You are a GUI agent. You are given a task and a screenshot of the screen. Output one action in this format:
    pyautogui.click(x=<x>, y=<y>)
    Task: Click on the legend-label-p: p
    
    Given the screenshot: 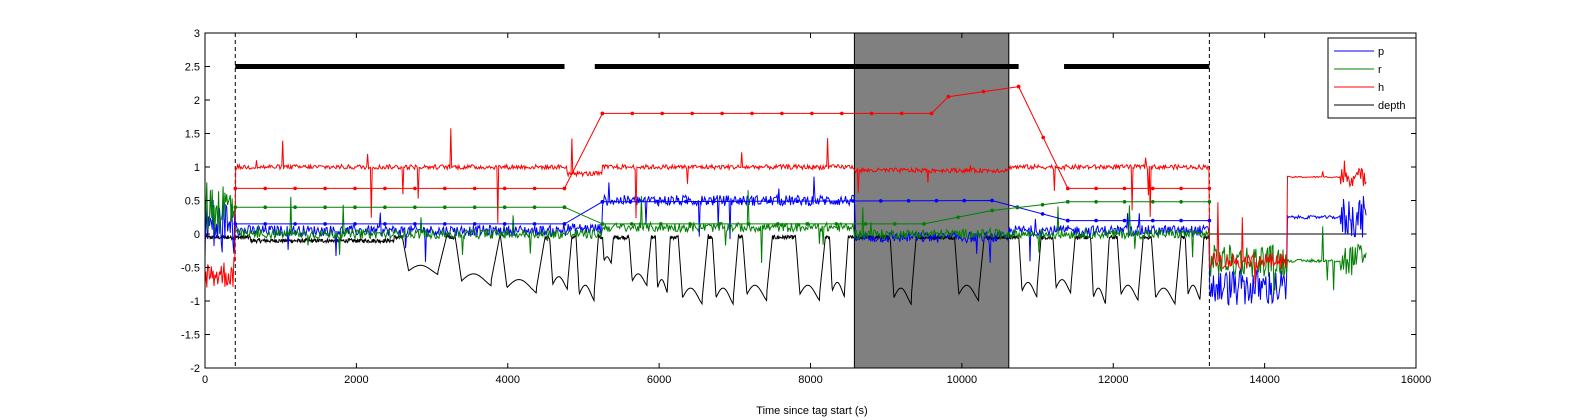 What is the action you would take?
    pyautogui.click(x=1381, y=52)
    